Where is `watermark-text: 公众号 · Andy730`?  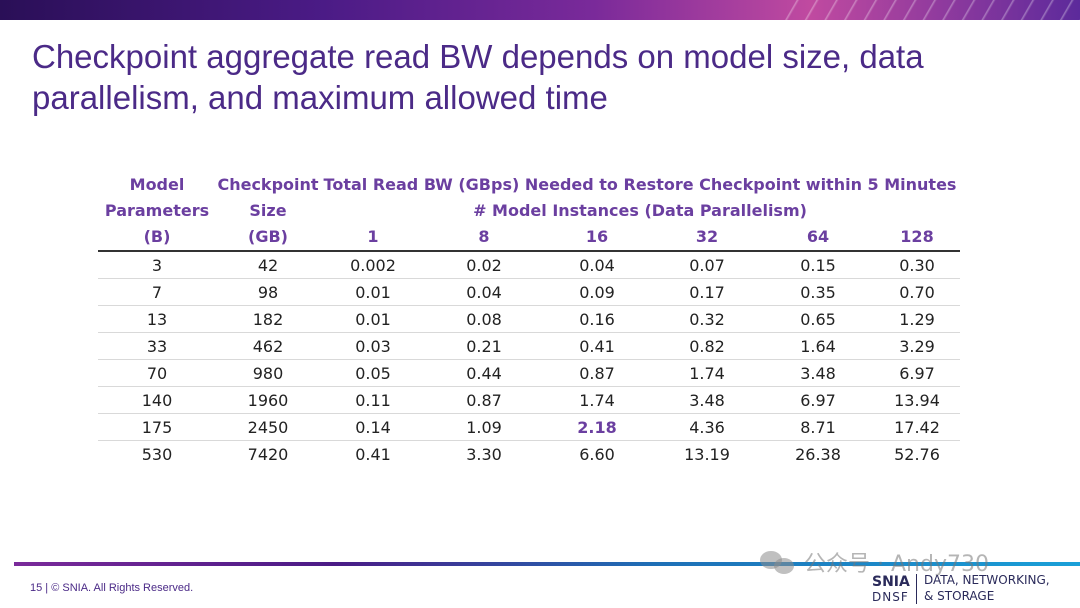
watermark-text: 公众号 · Andy730 is located at coordinates (896, 564).